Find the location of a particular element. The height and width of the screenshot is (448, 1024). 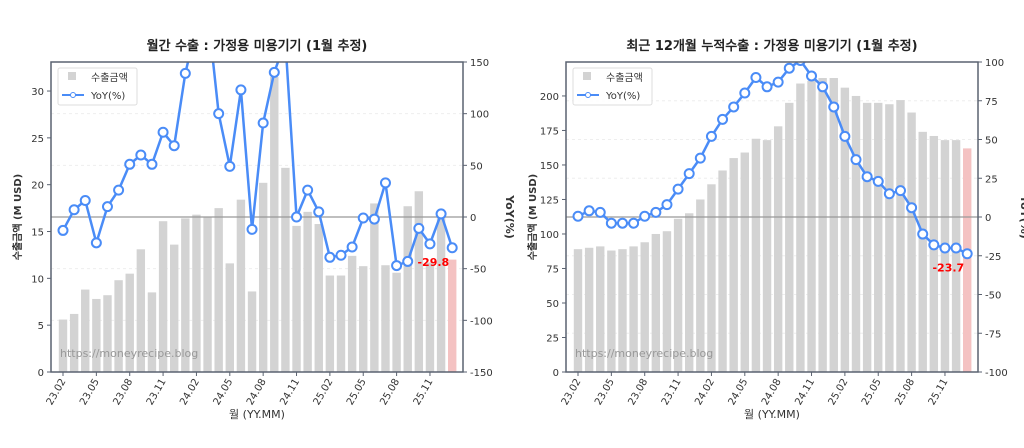

bar-24.03 is located at coordinates (722, 271).